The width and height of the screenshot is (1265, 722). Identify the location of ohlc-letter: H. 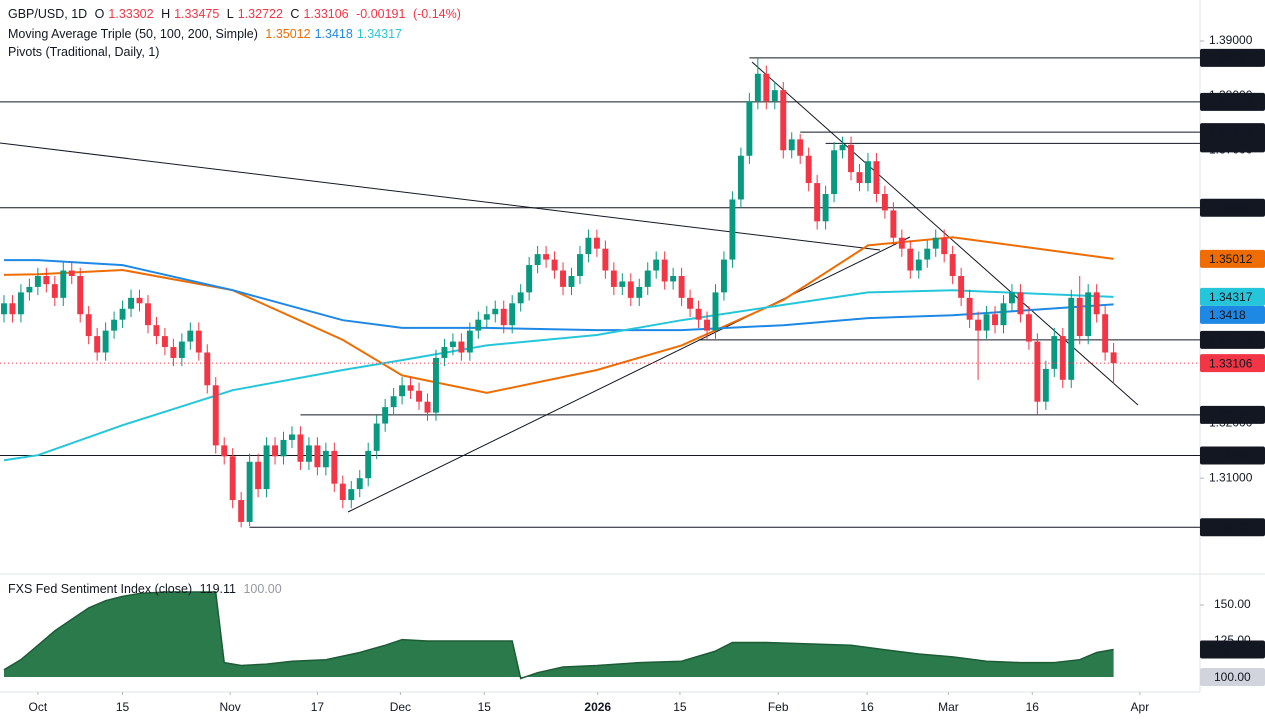
(166, 14).